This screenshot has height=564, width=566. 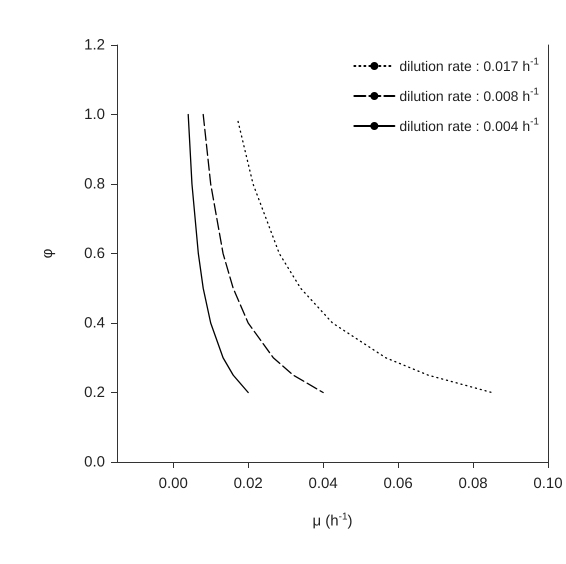 What do you see at coordinates (173, 483) in the screenshot?
I see `x-tick-label: 0.00` at bounding box center [173, 483].